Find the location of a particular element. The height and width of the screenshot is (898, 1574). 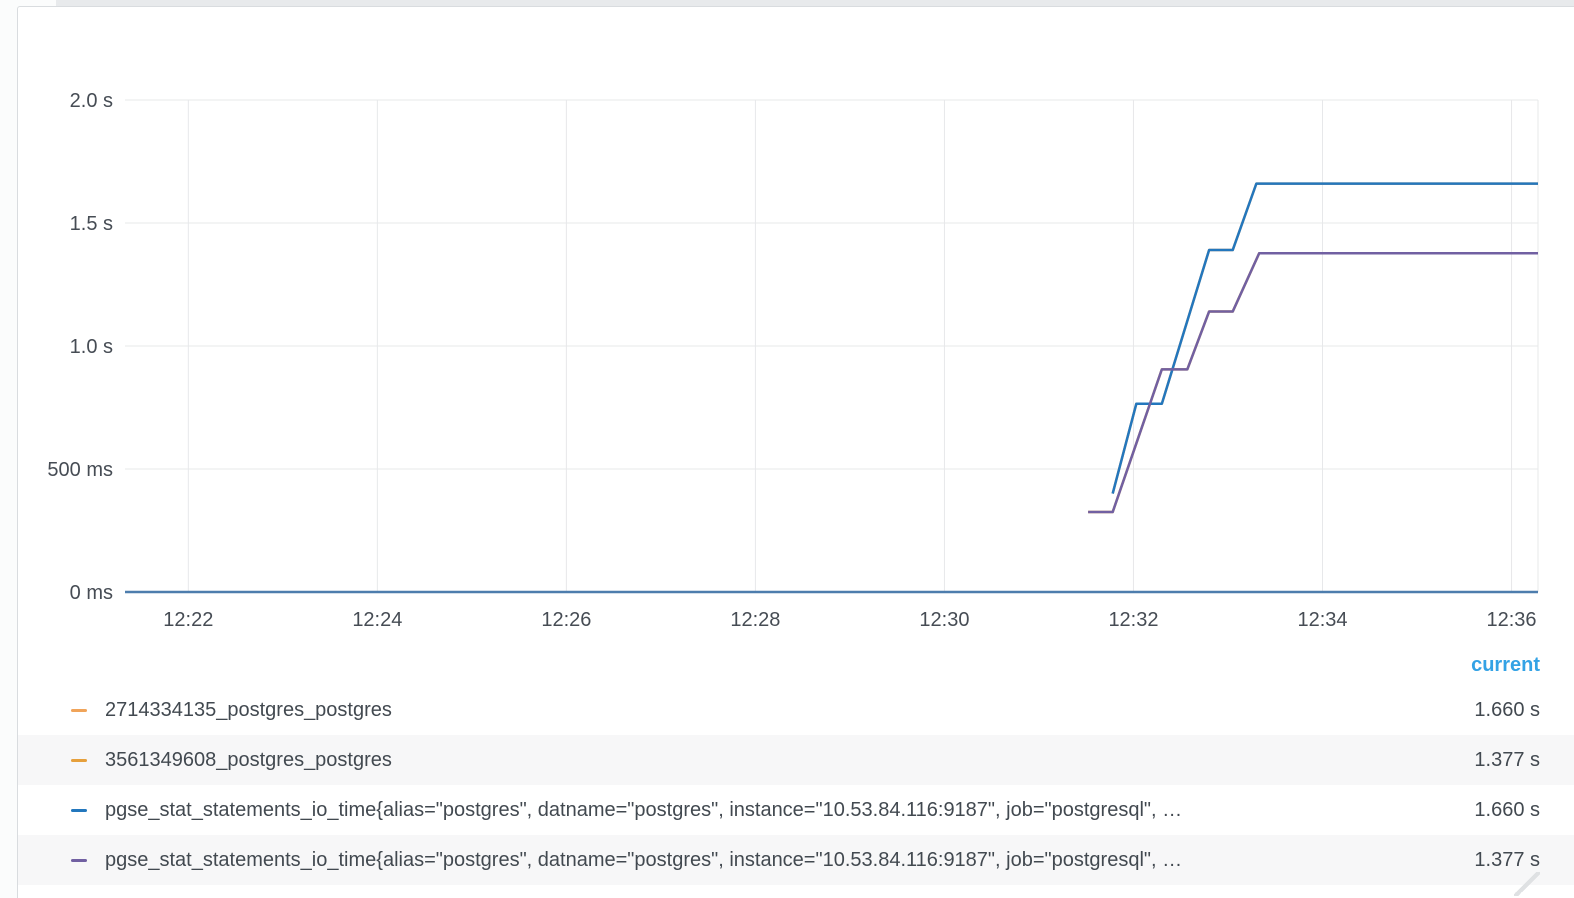

svg-text: 12:24 is located at coordinates (377, 620).